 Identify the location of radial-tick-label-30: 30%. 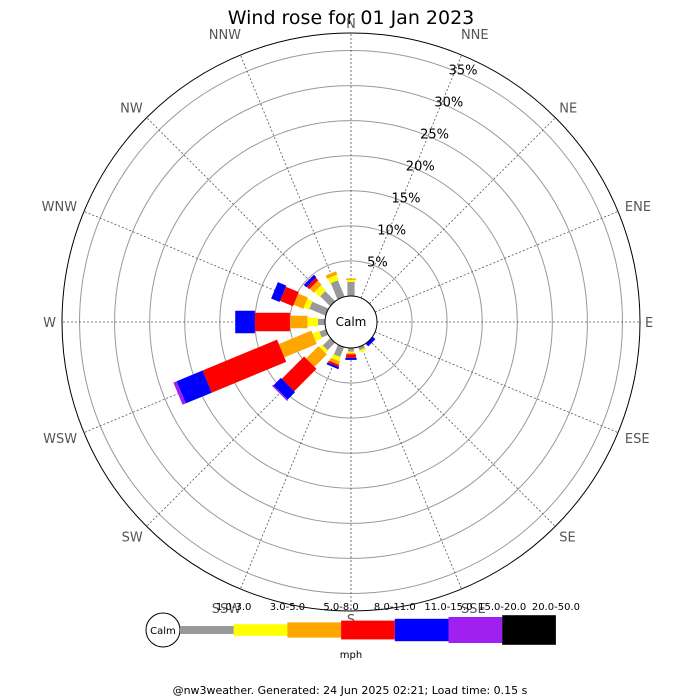
(448, 102).